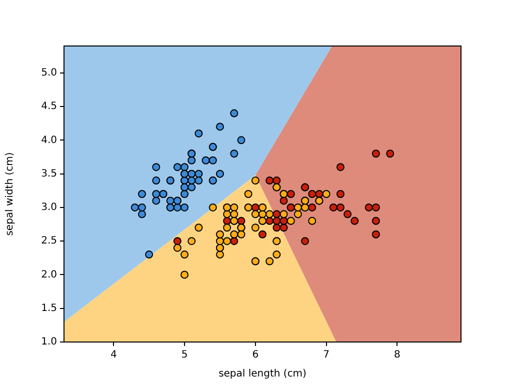 This screenshot has width=512, height=384. I want to click on x-tick-label: 7, so click(326, 355).